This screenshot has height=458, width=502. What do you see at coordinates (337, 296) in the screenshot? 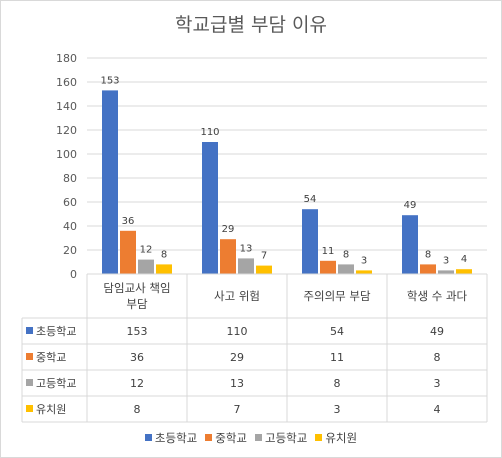
I see `category-label: 주의의무 부담` at bounding box center [337, 296].